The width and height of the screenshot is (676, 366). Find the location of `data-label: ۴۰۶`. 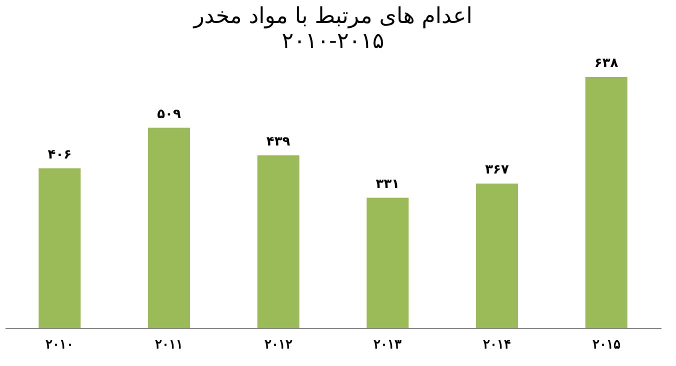

data-label: ۴۰۶ is located at coordinates (60, 154).